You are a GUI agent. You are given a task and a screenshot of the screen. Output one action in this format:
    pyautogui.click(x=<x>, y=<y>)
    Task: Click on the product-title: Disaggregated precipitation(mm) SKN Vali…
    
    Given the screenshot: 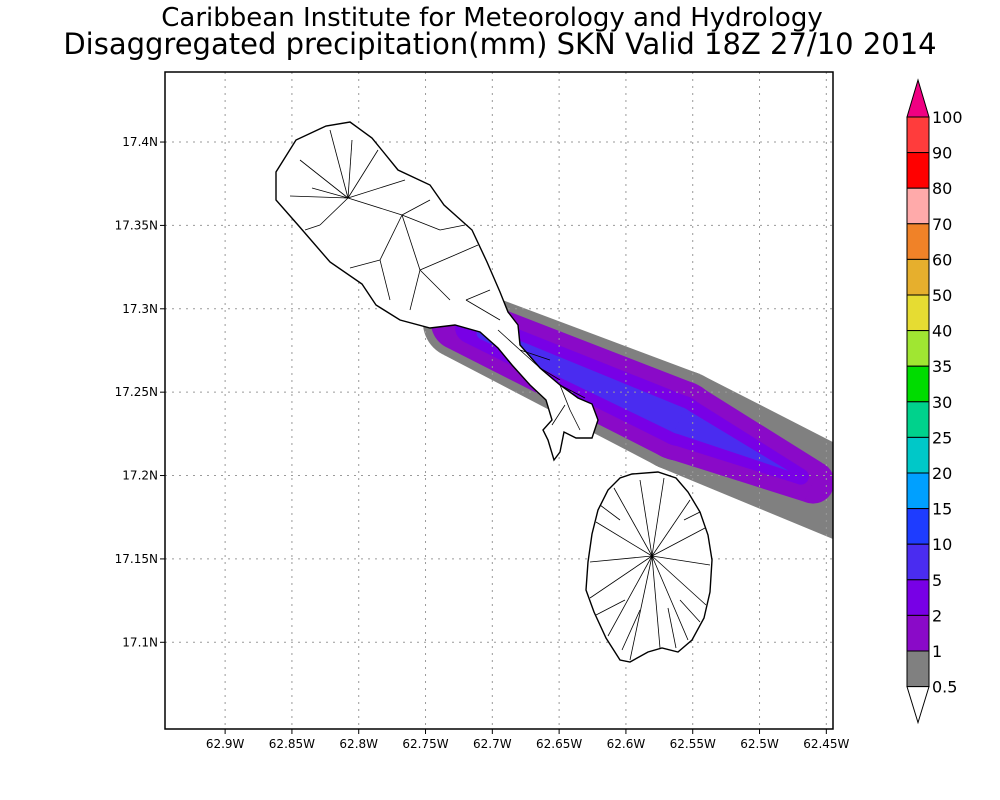 What is the action you would take?
    pyautogui.click(x=499, y=44)
    